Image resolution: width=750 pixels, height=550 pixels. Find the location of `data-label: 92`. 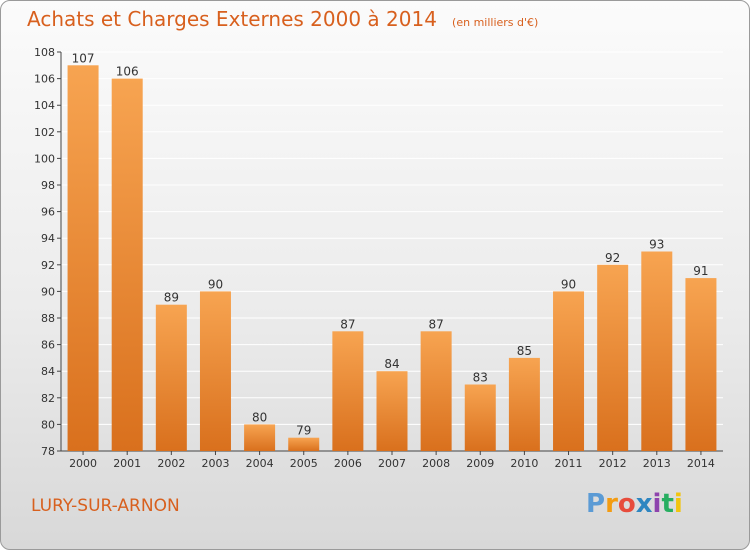

data-label: 92 is located at coordinates (612, 258).